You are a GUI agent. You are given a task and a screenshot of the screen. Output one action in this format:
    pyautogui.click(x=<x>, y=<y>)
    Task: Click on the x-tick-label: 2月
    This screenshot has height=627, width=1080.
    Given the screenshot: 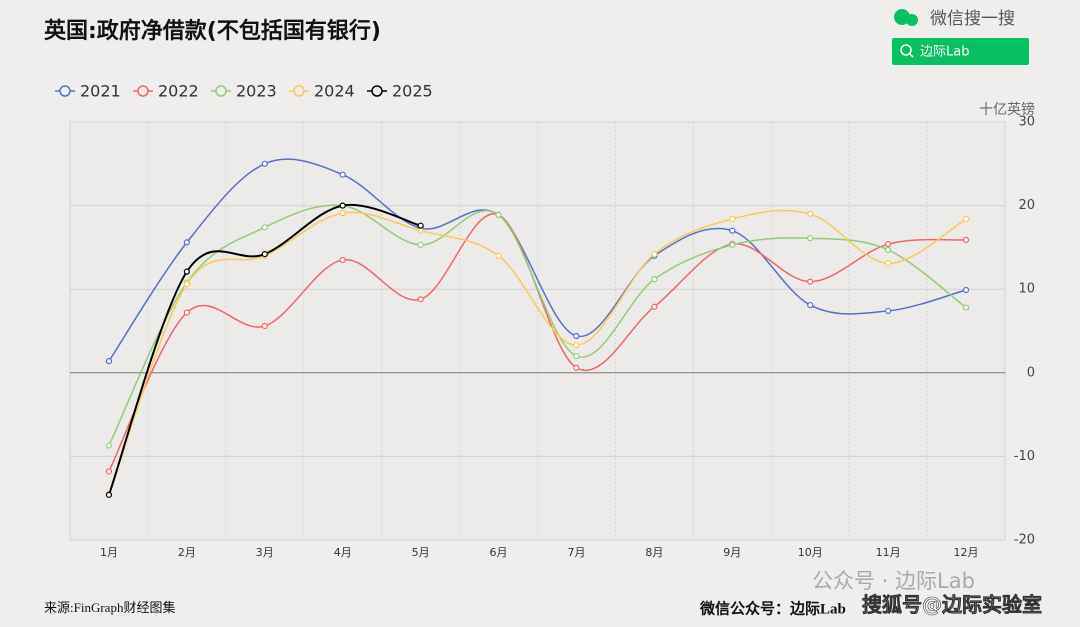 What is the action you would take?
    pyautogui.click(x=187, y=552)
    